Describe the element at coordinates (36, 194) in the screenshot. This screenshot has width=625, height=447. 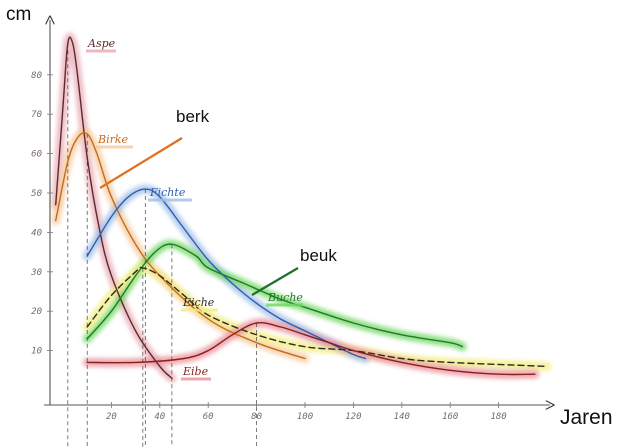
I see `y-tick-label: 50` at that location.